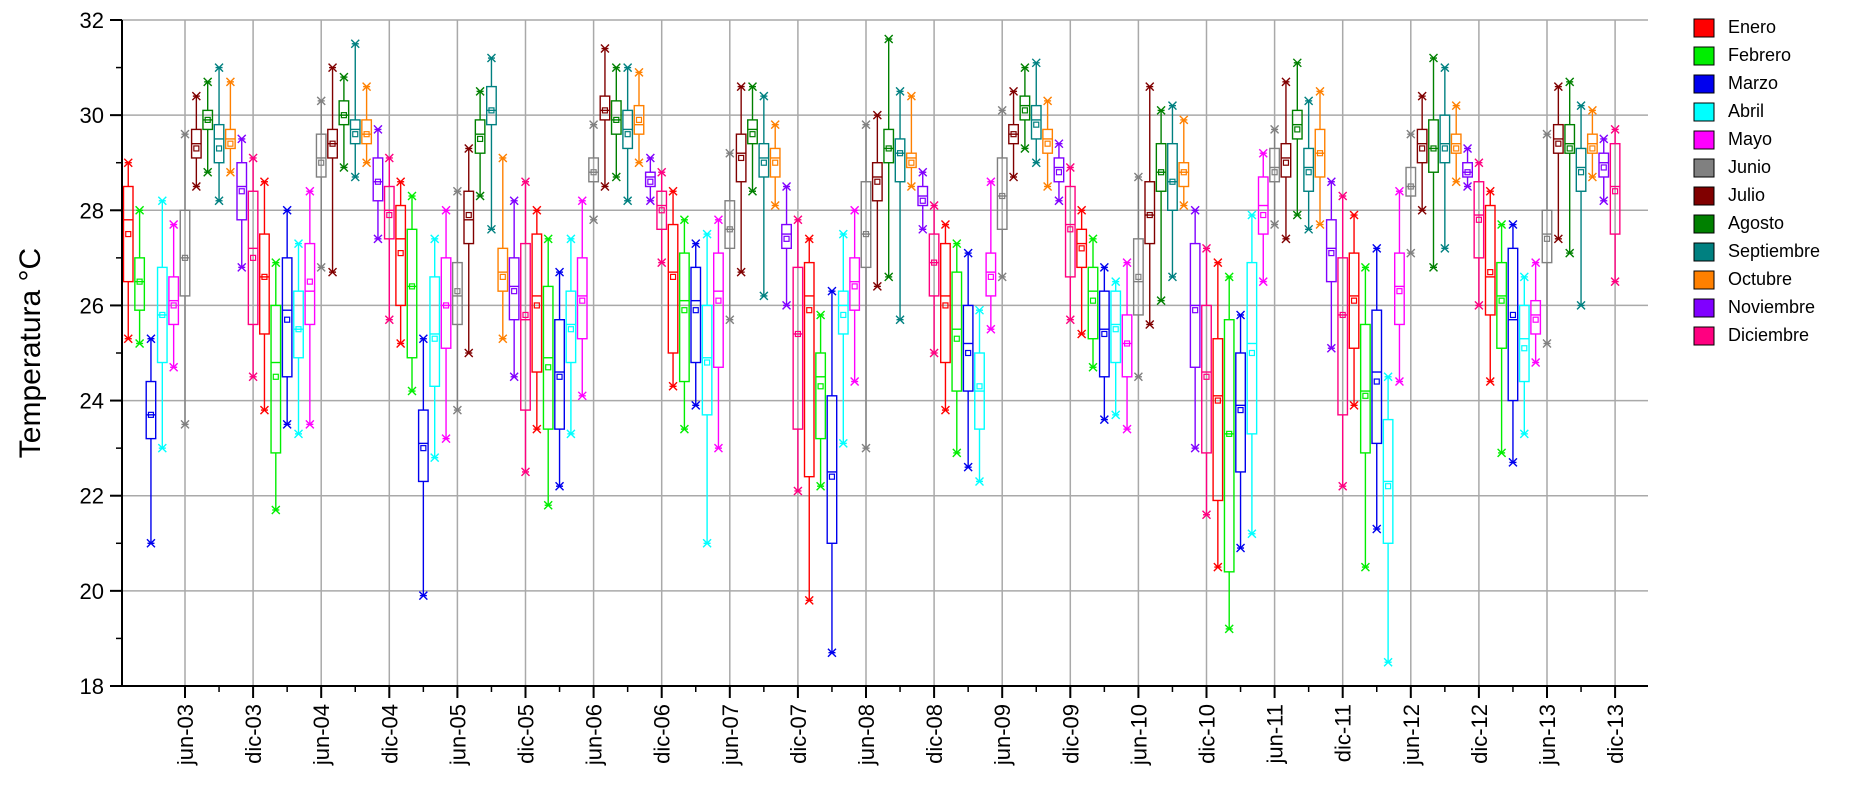  What do you see at coordinates (355, 110) in the screenshot?
I see `box-septiembre-2004` at bounding box center [355, 110].